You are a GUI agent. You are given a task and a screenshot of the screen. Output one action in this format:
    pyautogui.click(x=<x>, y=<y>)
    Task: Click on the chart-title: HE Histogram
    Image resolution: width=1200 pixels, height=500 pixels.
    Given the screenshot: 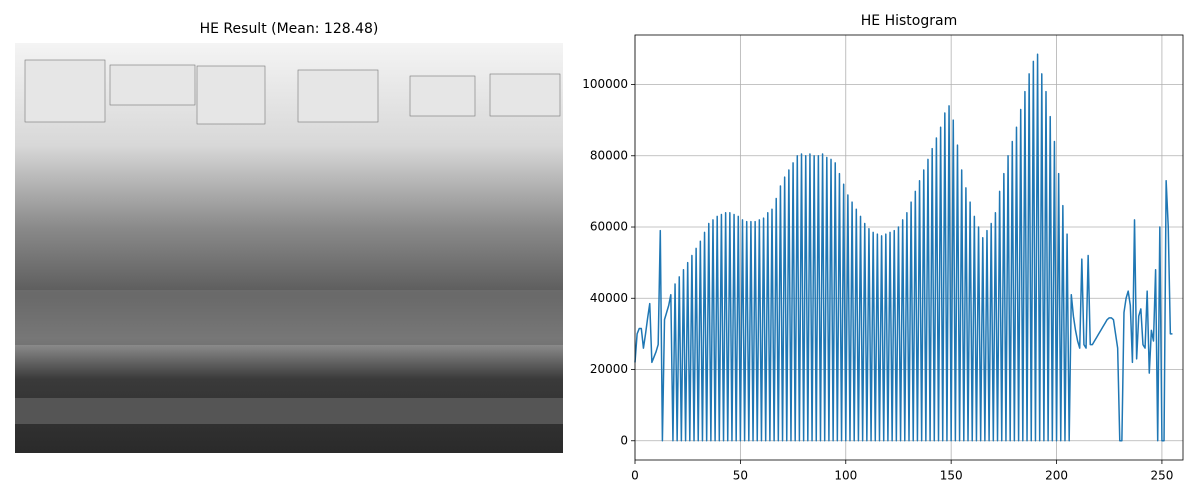 What is the action you would take?
    pyautogui.click(x=909, y=21)
    